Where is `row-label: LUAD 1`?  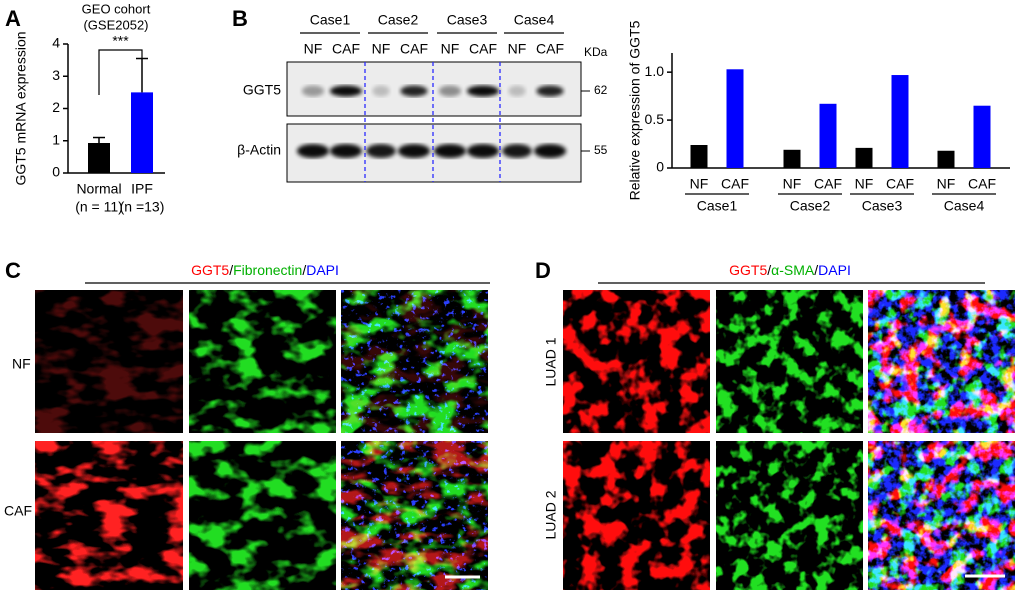 row-label: LUAD 1 is located at coordinates (551, 361).